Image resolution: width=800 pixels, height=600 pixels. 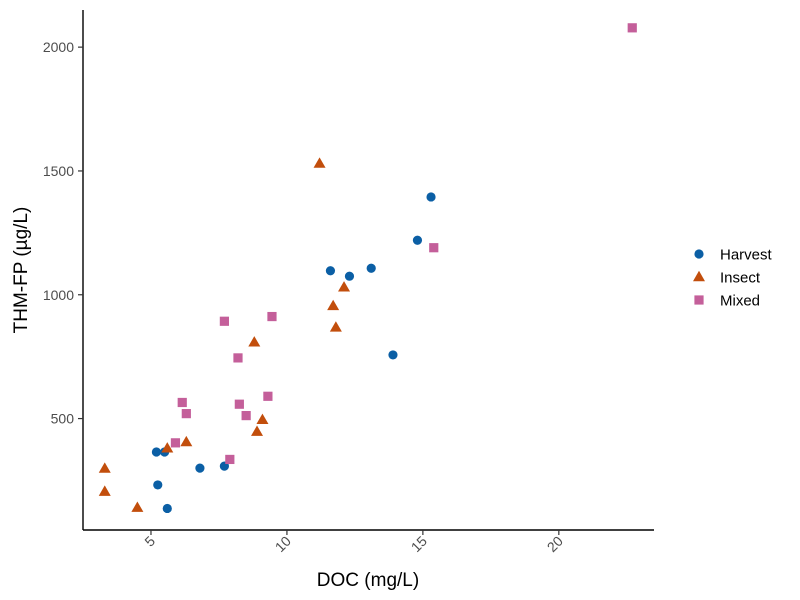 What do you see at coordinates (746, 255) in the screenshot?
I see `legend-label: Harvest` at bounding box center [746, 255].